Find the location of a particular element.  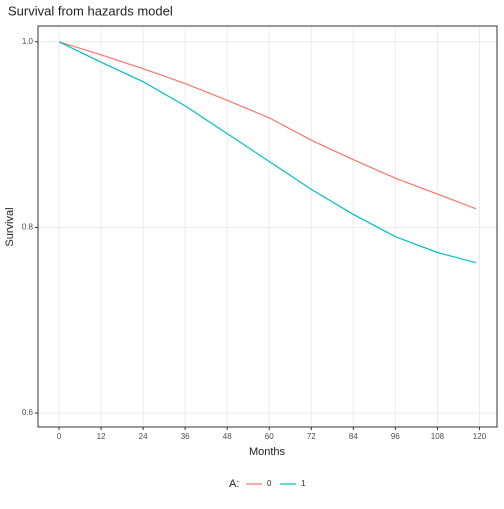

legend-label: 1 is located at coordinates (303, 483).